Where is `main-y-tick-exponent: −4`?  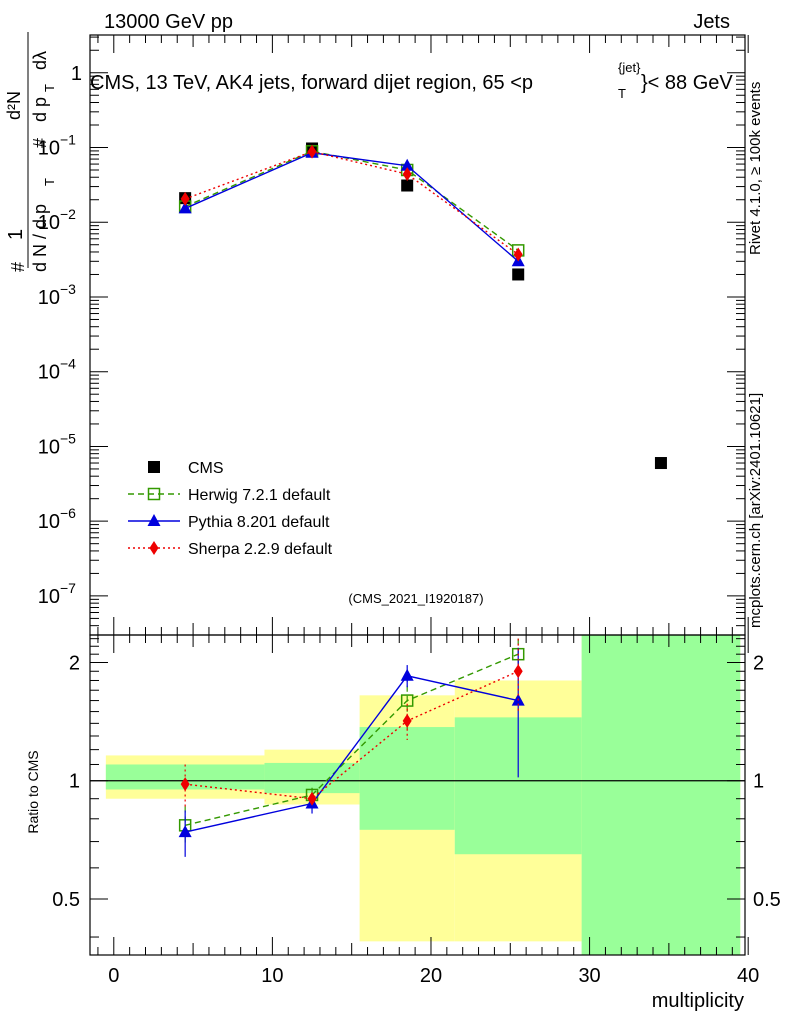
main-y-tick-exponent: −4 is located at coordinates (68, 364).